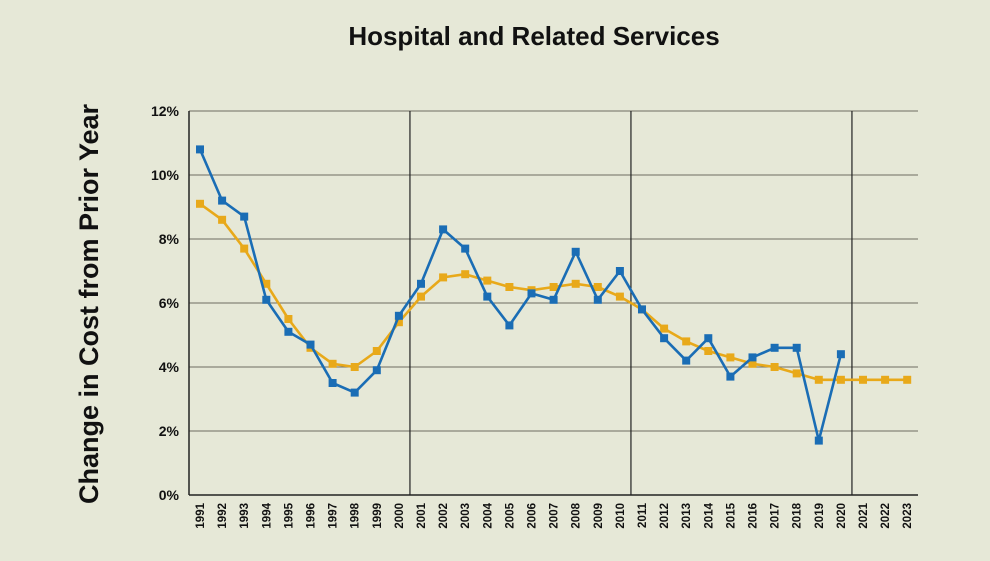 The width and height of the screenshot is (990, 561). I want to click on x-tick-label: 2022, so click(886, 516).